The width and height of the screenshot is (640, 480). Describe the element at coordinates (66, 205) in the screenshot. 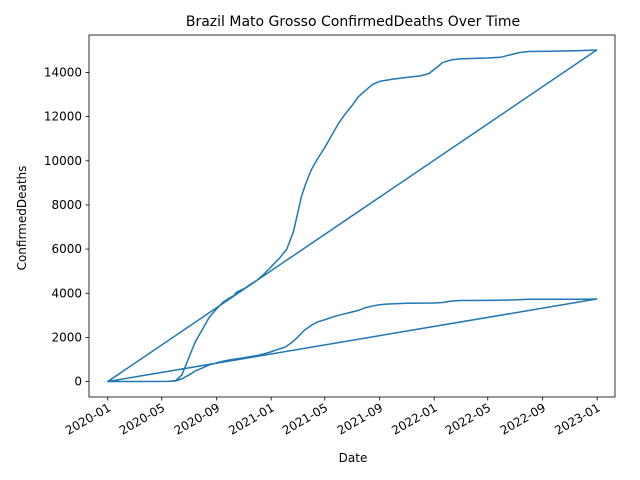

I see `y-tick-label: 8000` at that location.